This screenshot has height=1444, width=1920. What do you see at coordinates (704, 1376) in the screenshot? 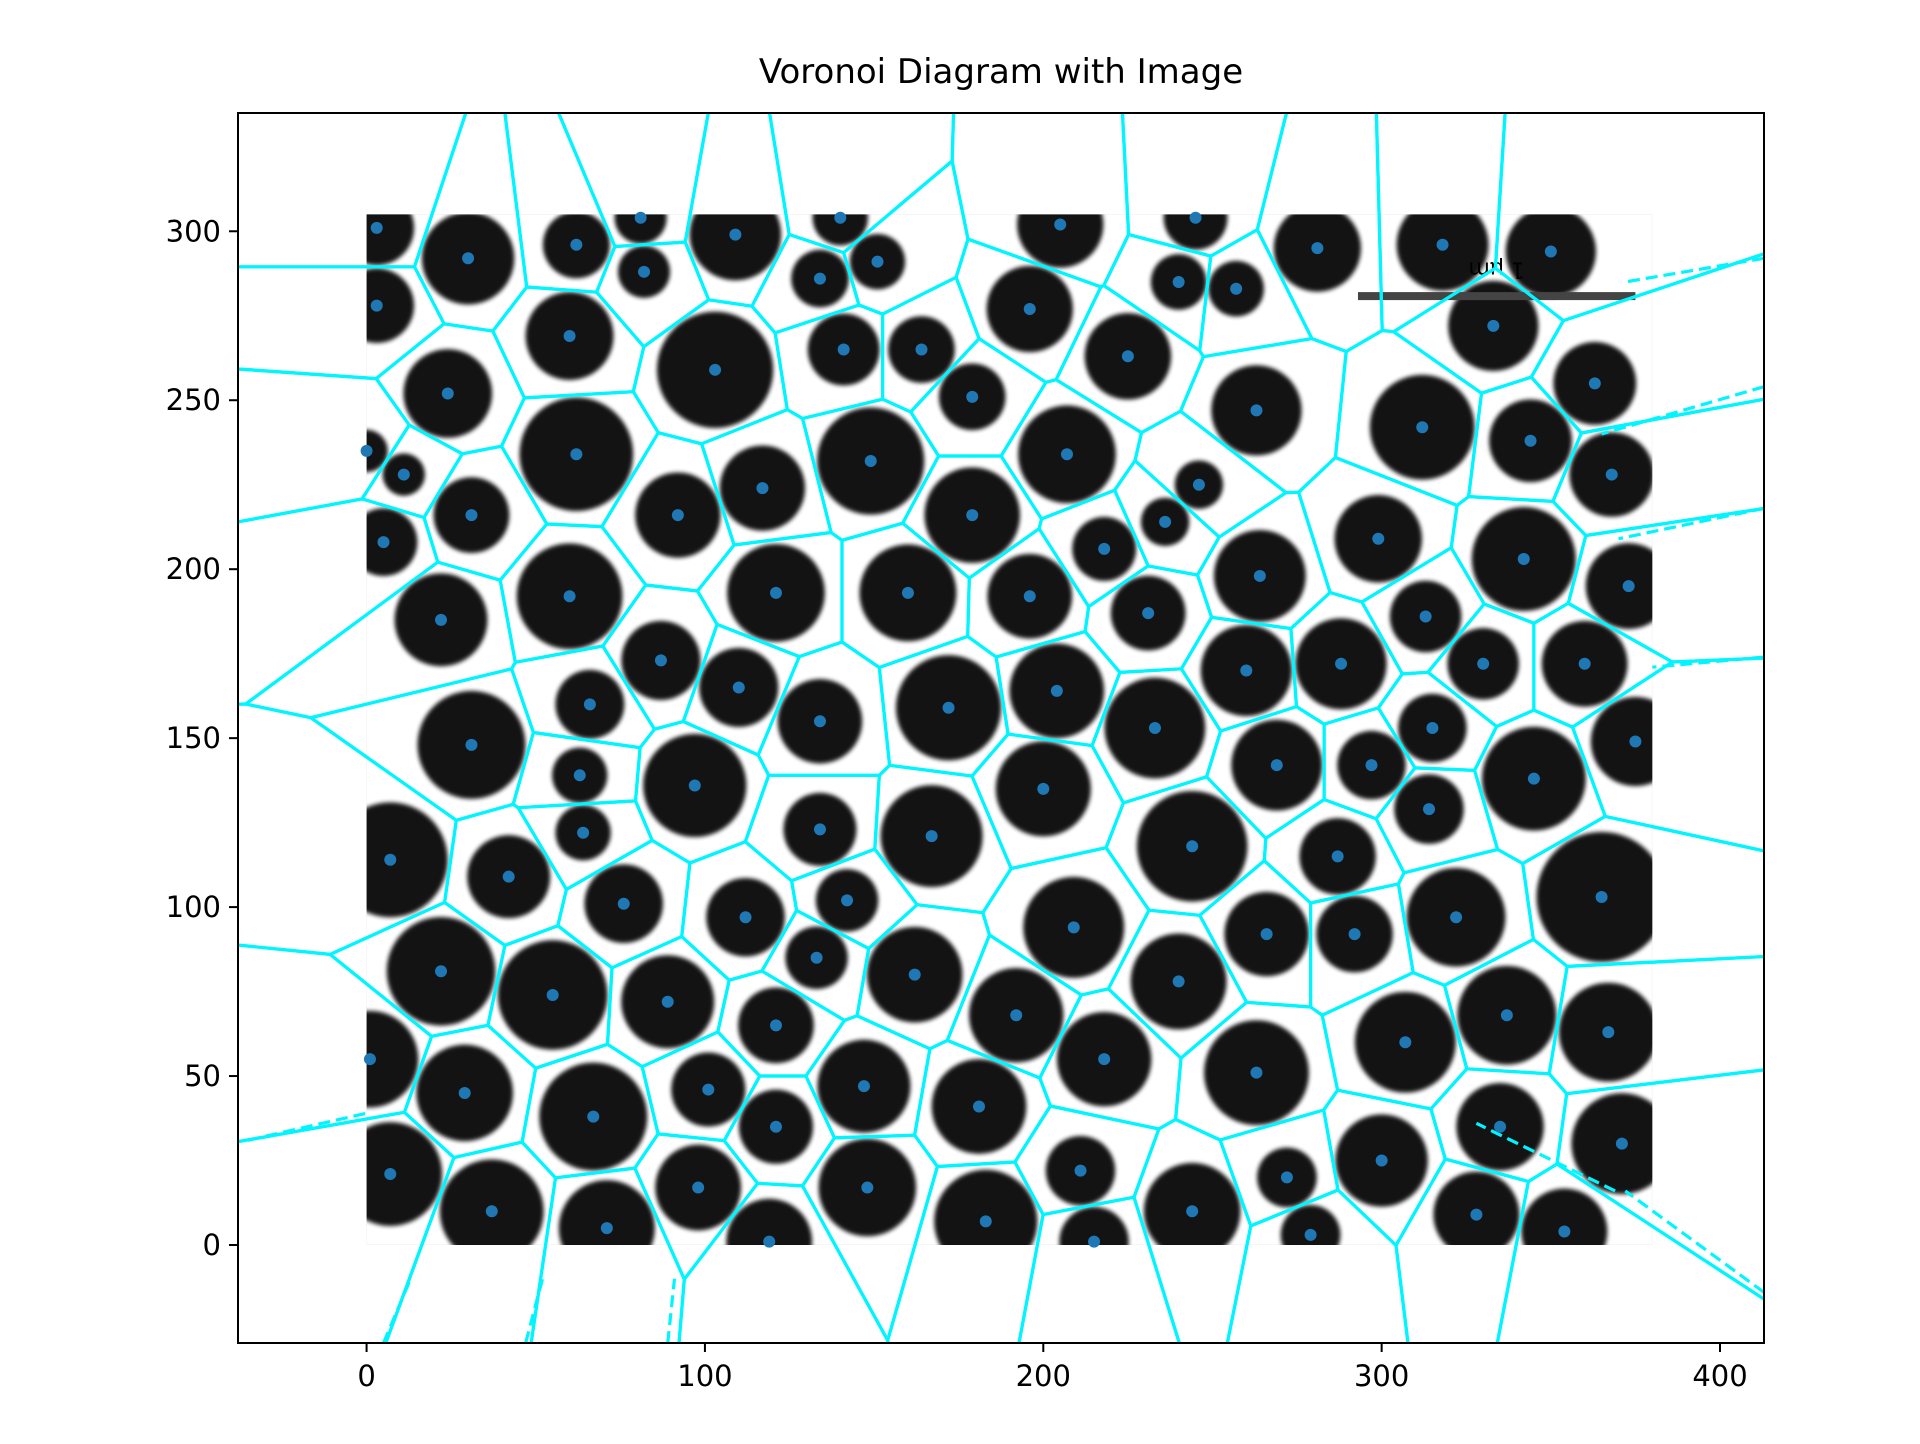
I see `x-tick-label: 100` at bounding box center [704, 1376].